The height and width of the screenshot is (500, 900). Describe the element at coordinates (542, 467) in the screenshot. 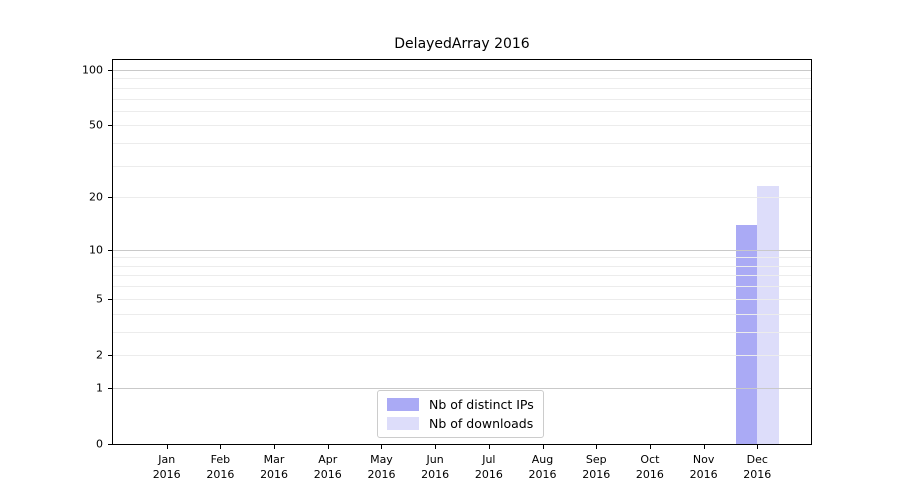

I see `x-axis-tick-label: Aug 2016` at that location.